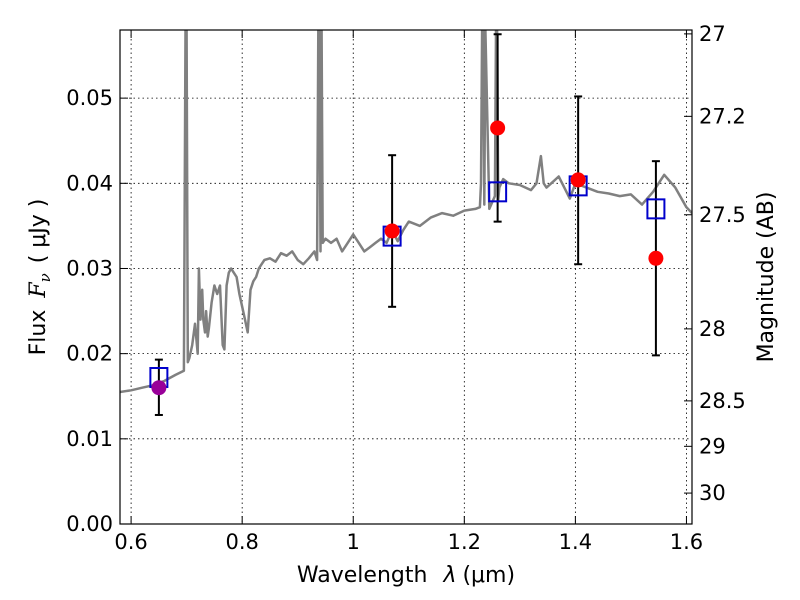 This screenshot has height=600, width=800. I want to click on y-axis-label: FluxFν( μJy ), so click(40, 277).